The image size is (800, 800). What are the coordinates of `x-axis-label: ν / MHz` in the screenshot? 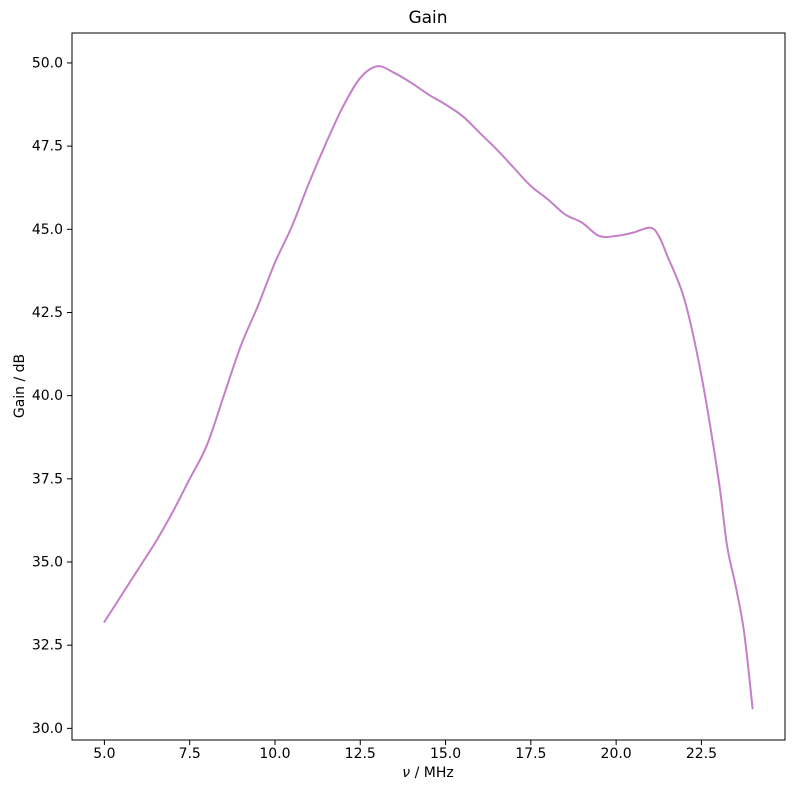 It's located at (427, 773).